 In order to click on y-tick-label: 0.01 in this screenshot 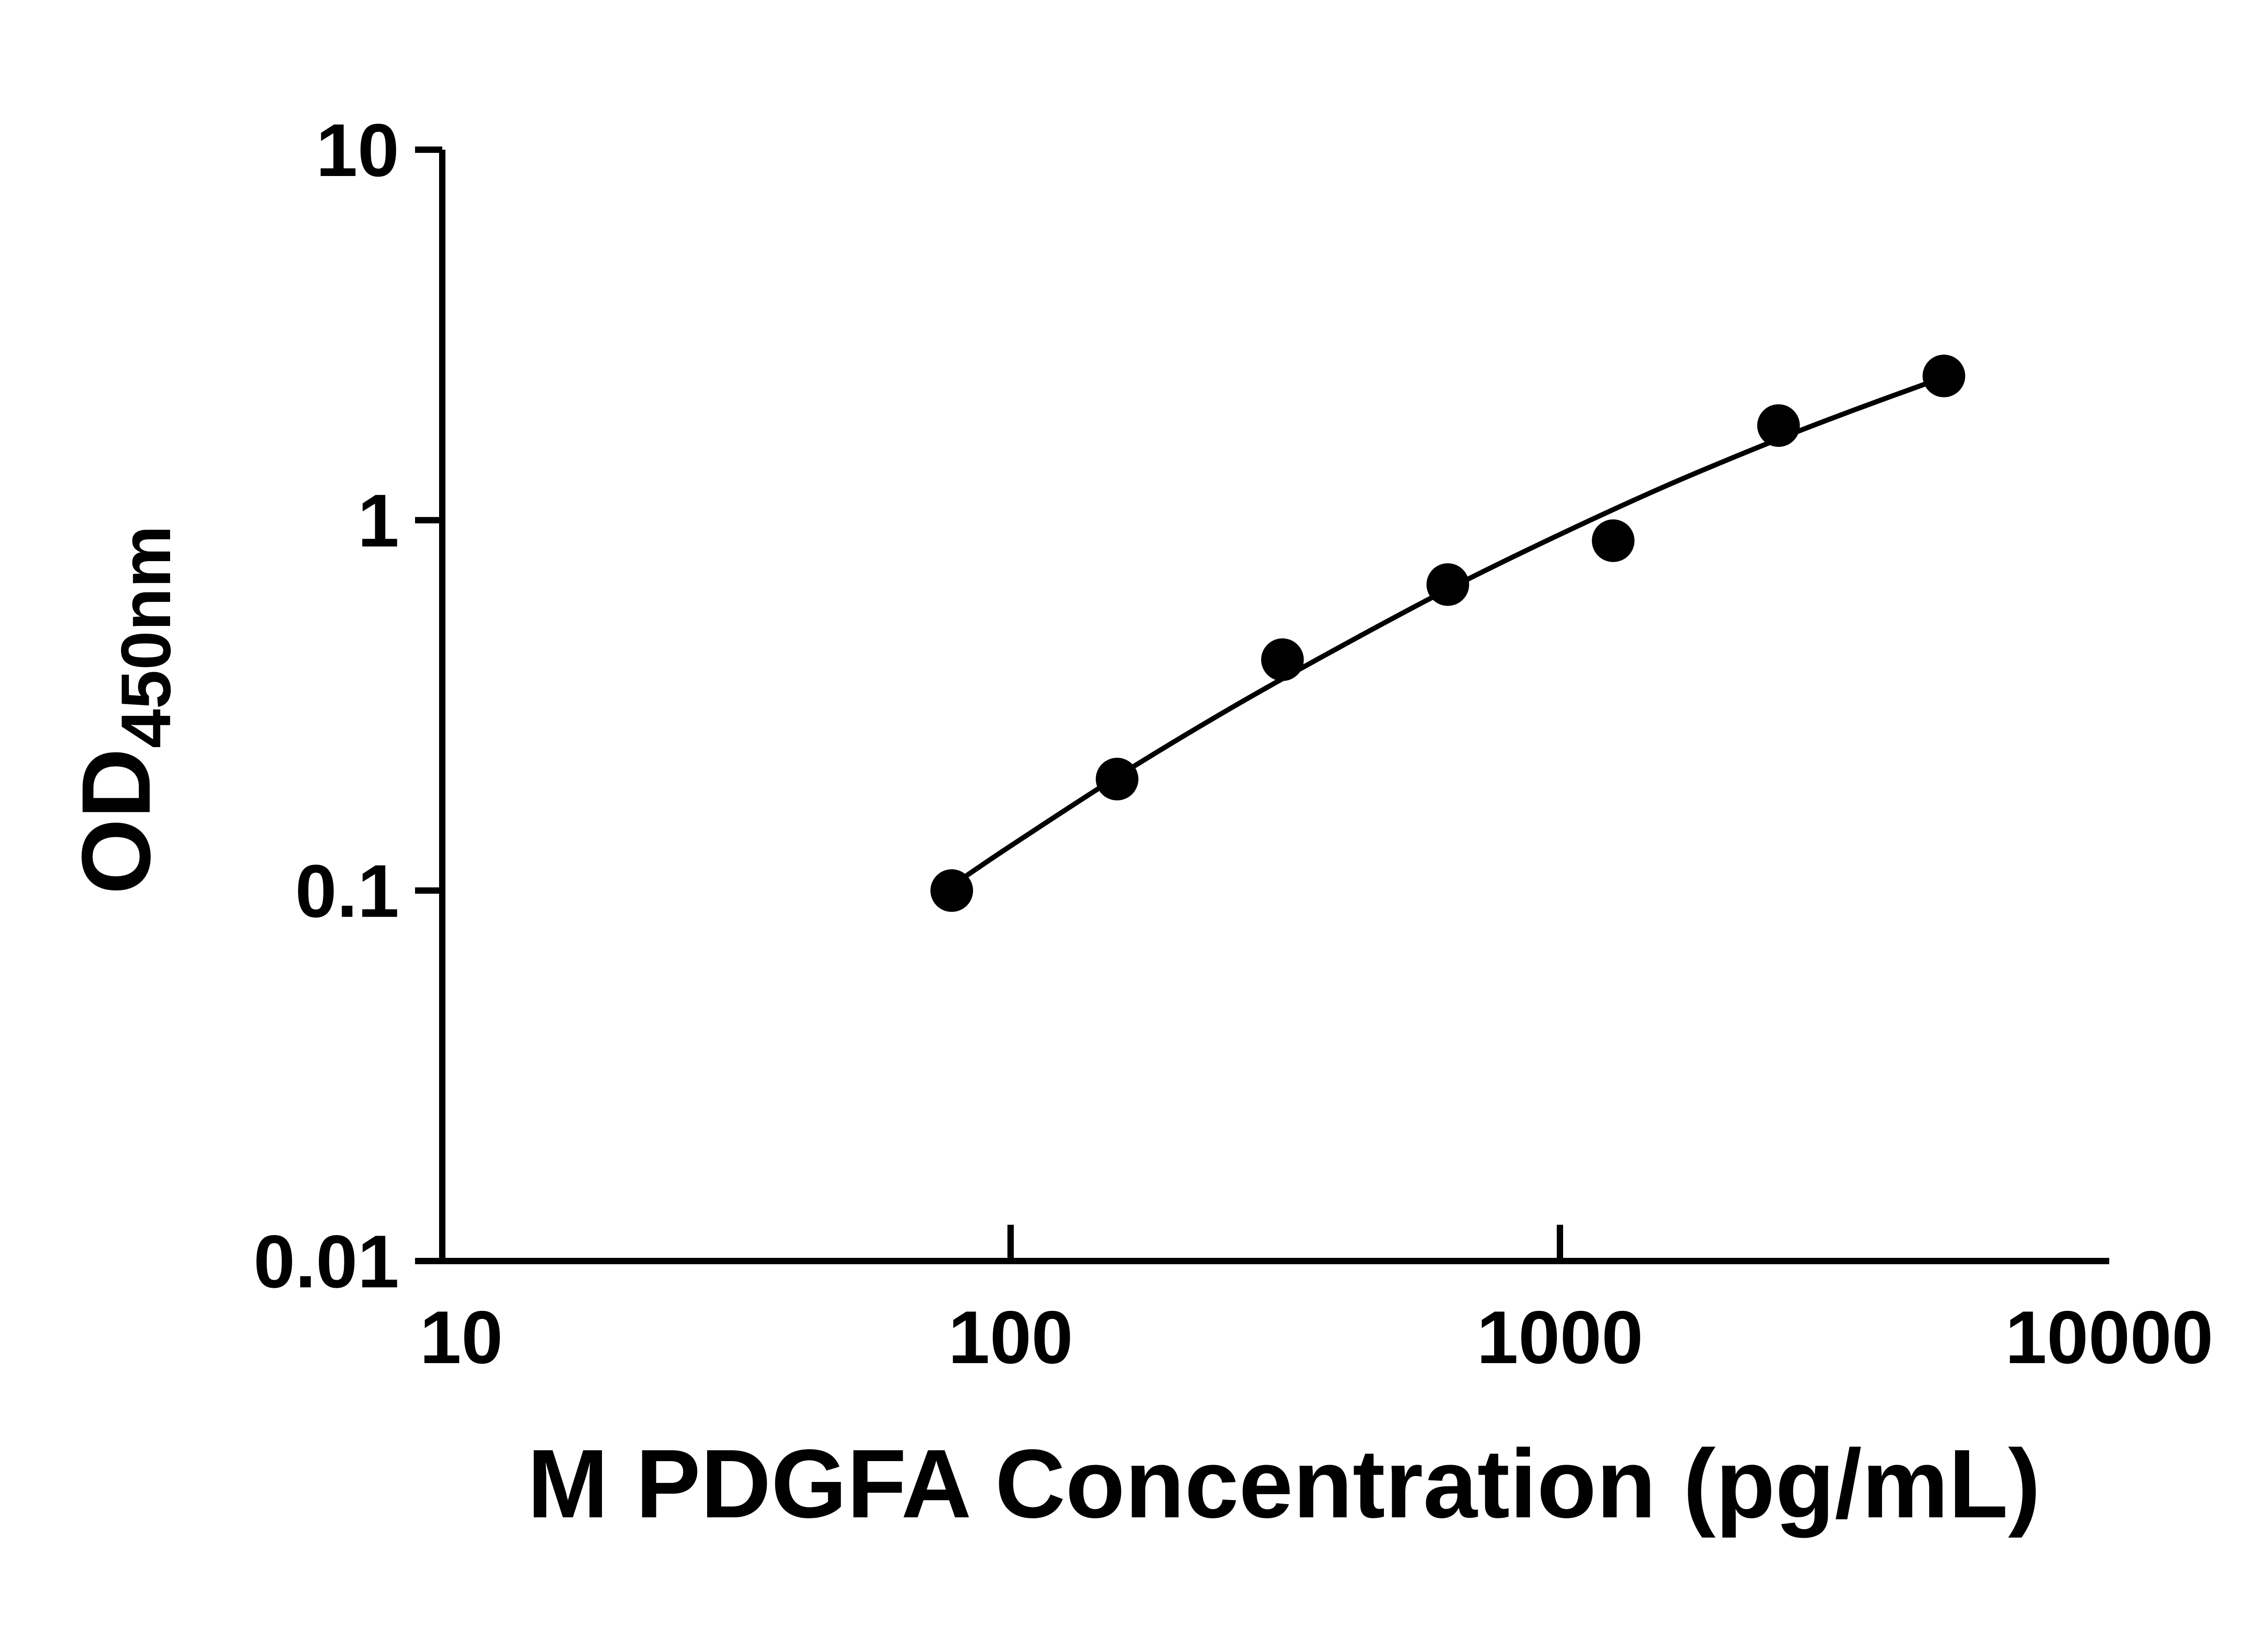, I will do `click(326, 1261)`.